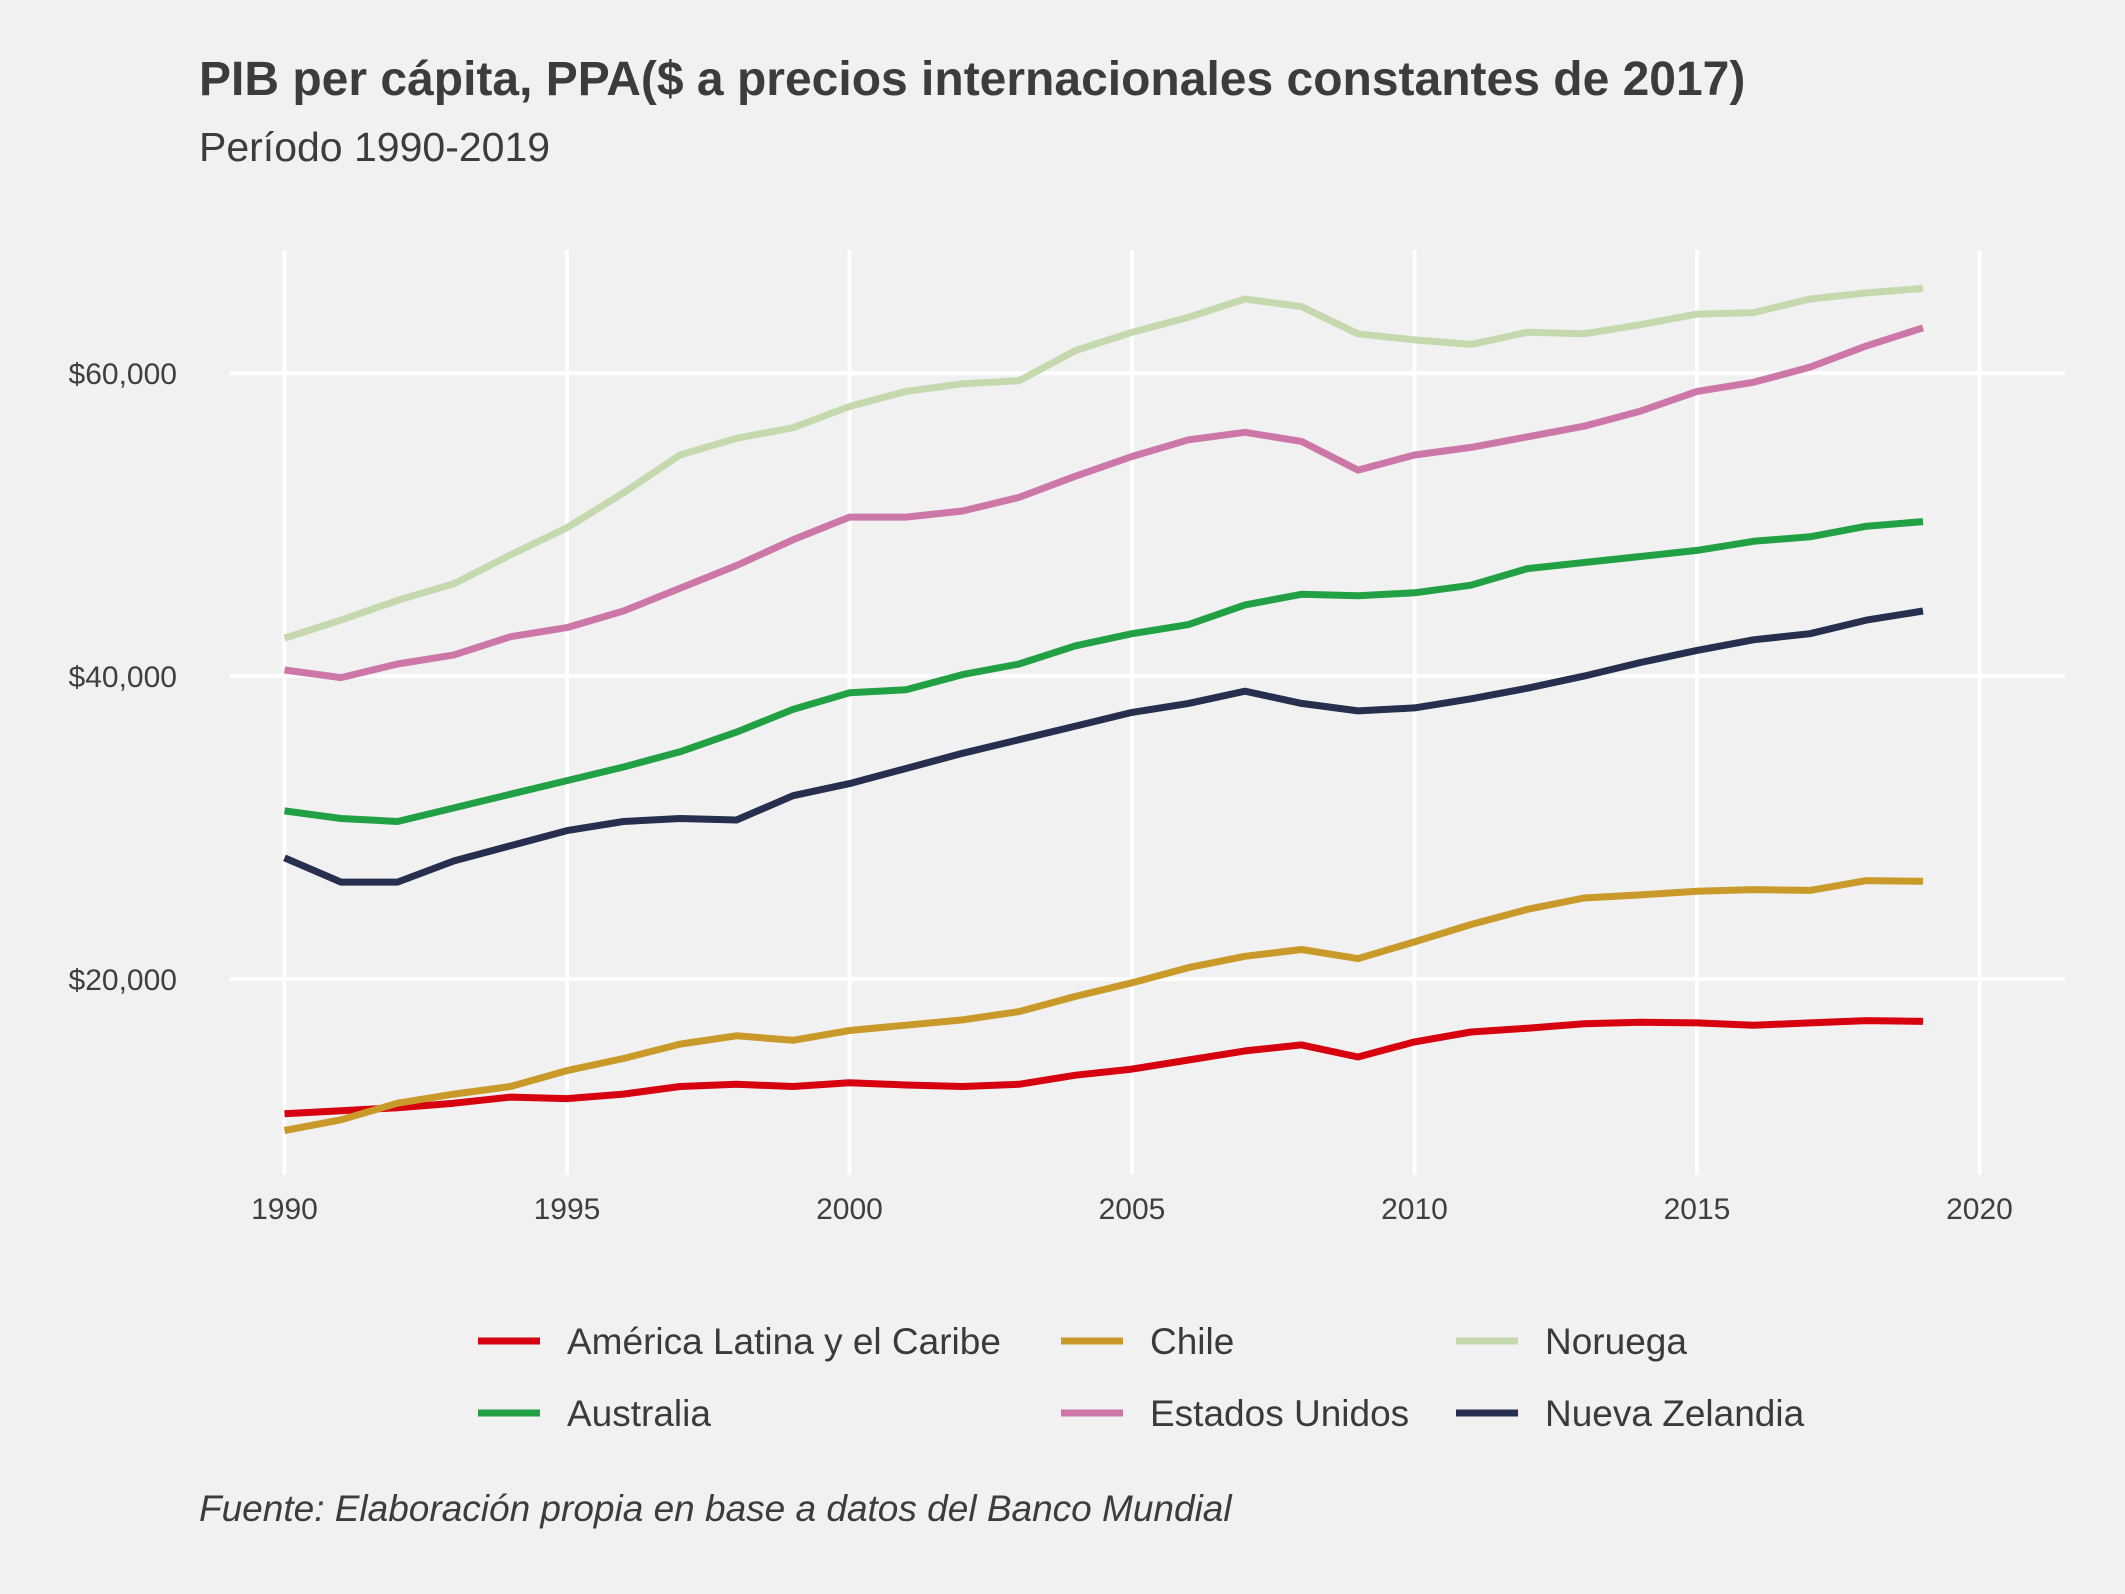 The image size is (2125, 1594). I want to click on x-tick-label: 2020, so click(1979, 1209).